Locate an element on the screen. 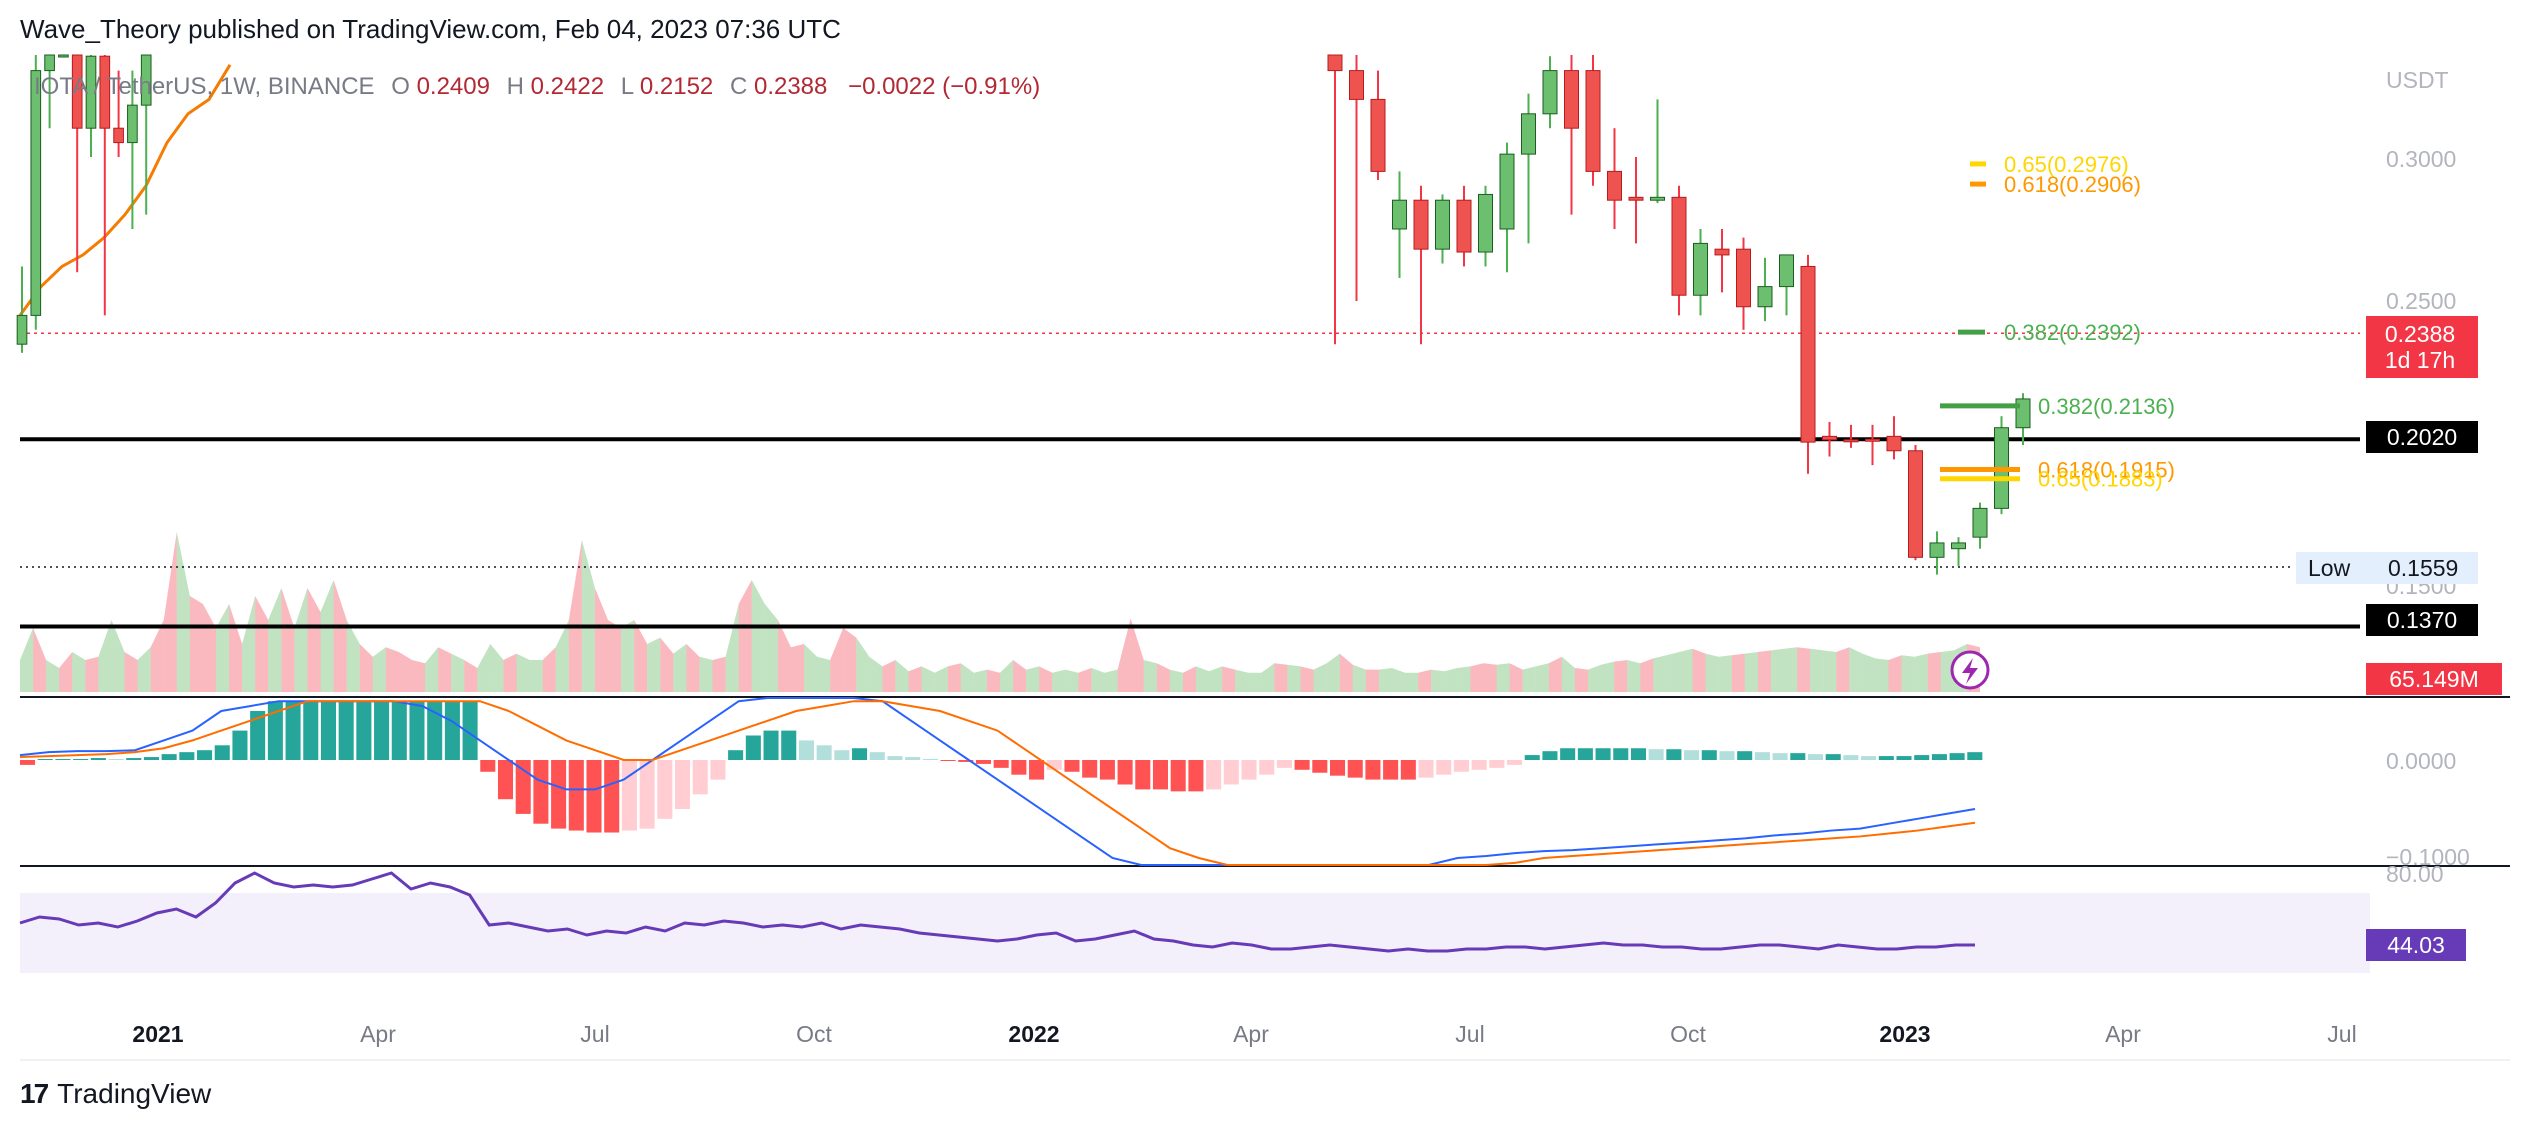 The width and height of the screenshot is (2530, 1130). legend-low-label: L is located at coordinates (627, 86).